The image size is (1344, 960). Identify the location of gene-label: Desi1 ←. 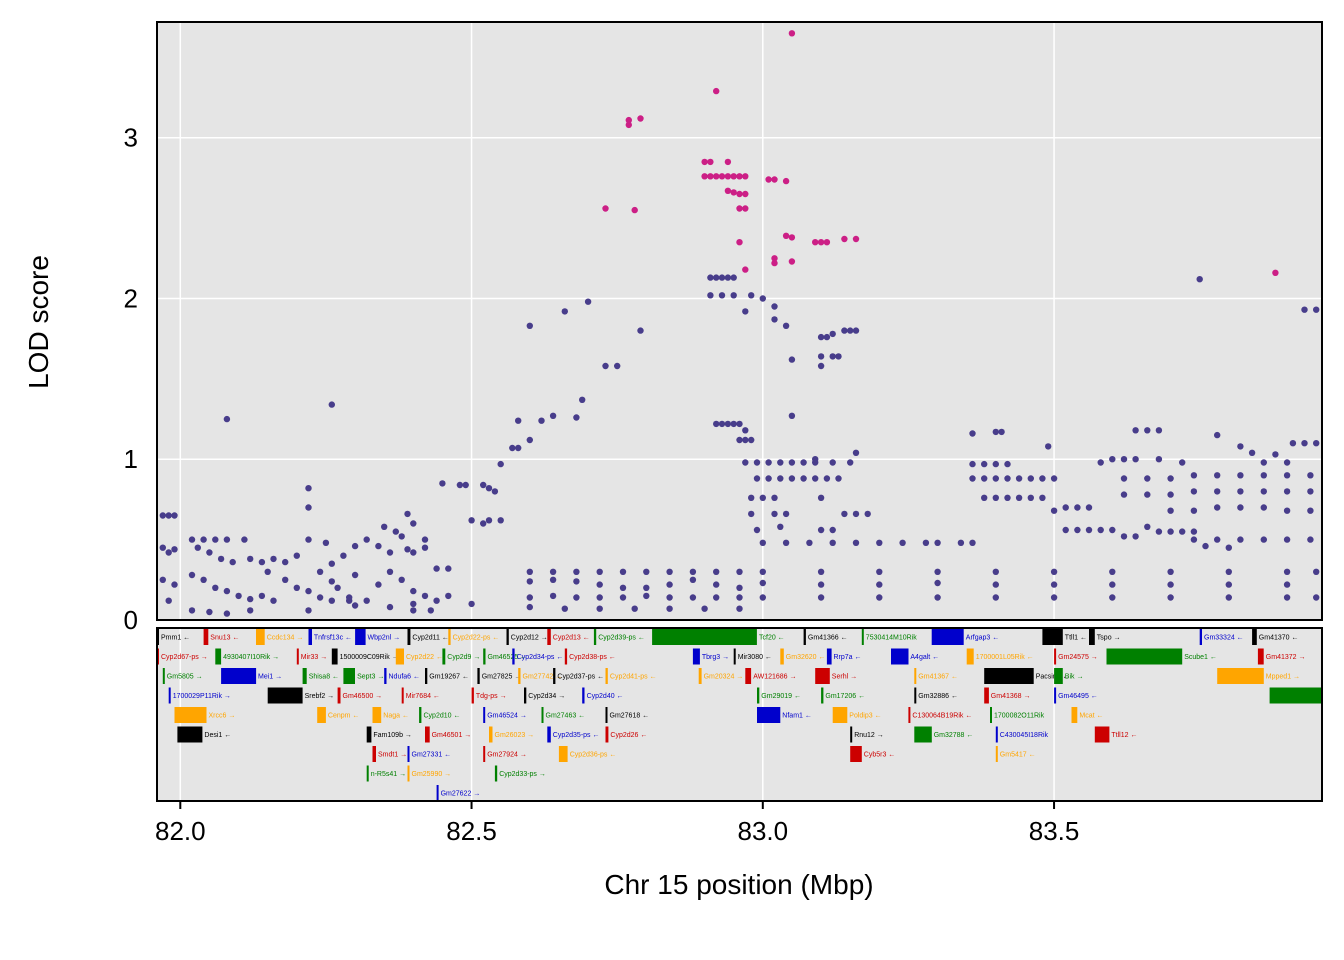
(217, 735).